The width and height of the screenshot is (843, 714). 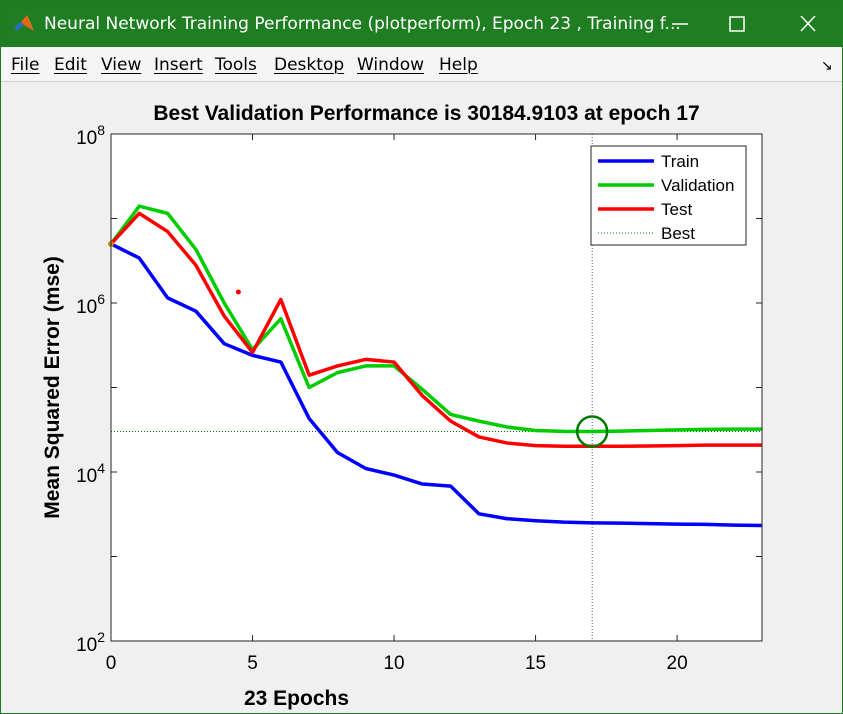 What do you see at coordinates (676, 209) in the screenshot?
I see `legend-test-label: Test` at bounding box center [676, 209].